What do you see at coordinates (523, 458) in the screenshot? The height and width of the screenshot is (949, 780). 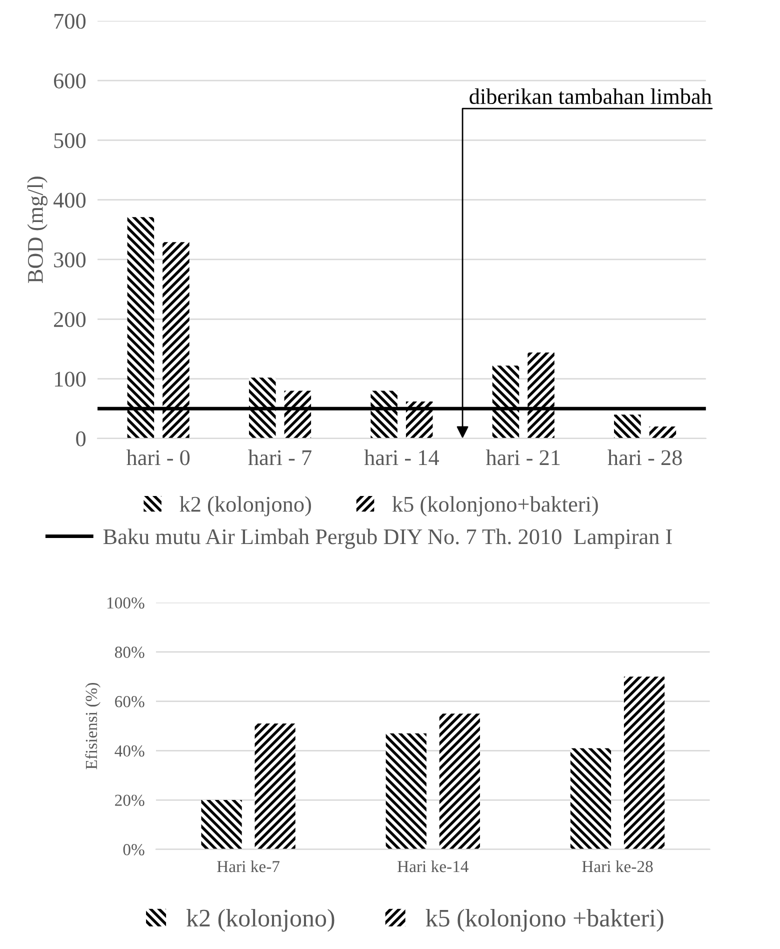 I see `x-tick-label: hari - 21` at bounding box center [523, 458].